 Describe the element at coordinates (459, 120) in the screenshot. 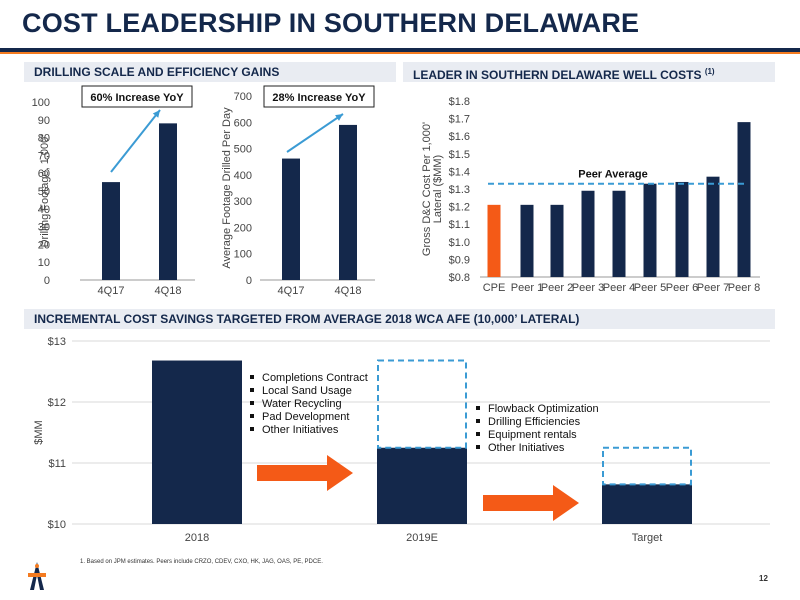

I see `wellcost-ytick-label: $1.7` at that location.